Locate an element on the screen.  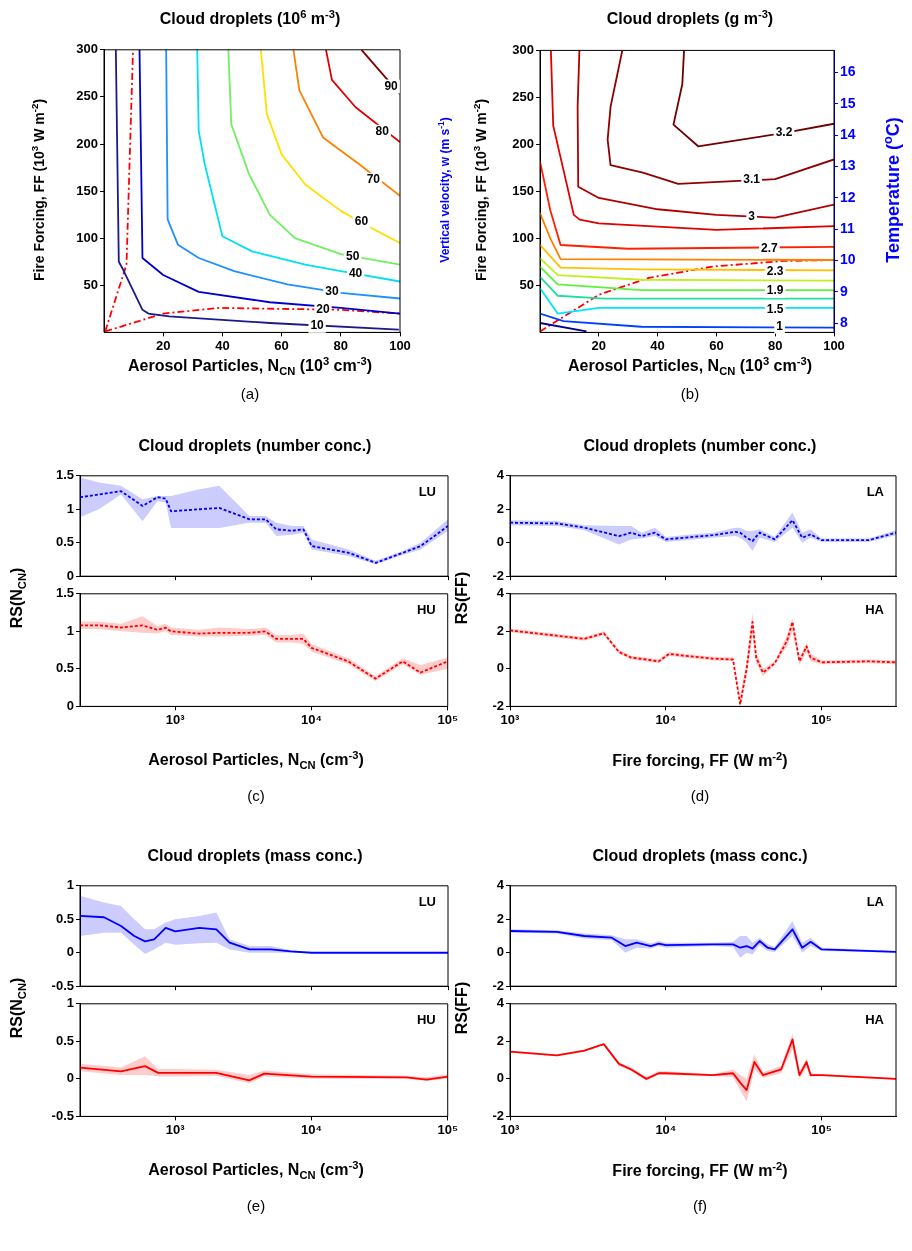
text: (b) is located at coordinates (690, 393).